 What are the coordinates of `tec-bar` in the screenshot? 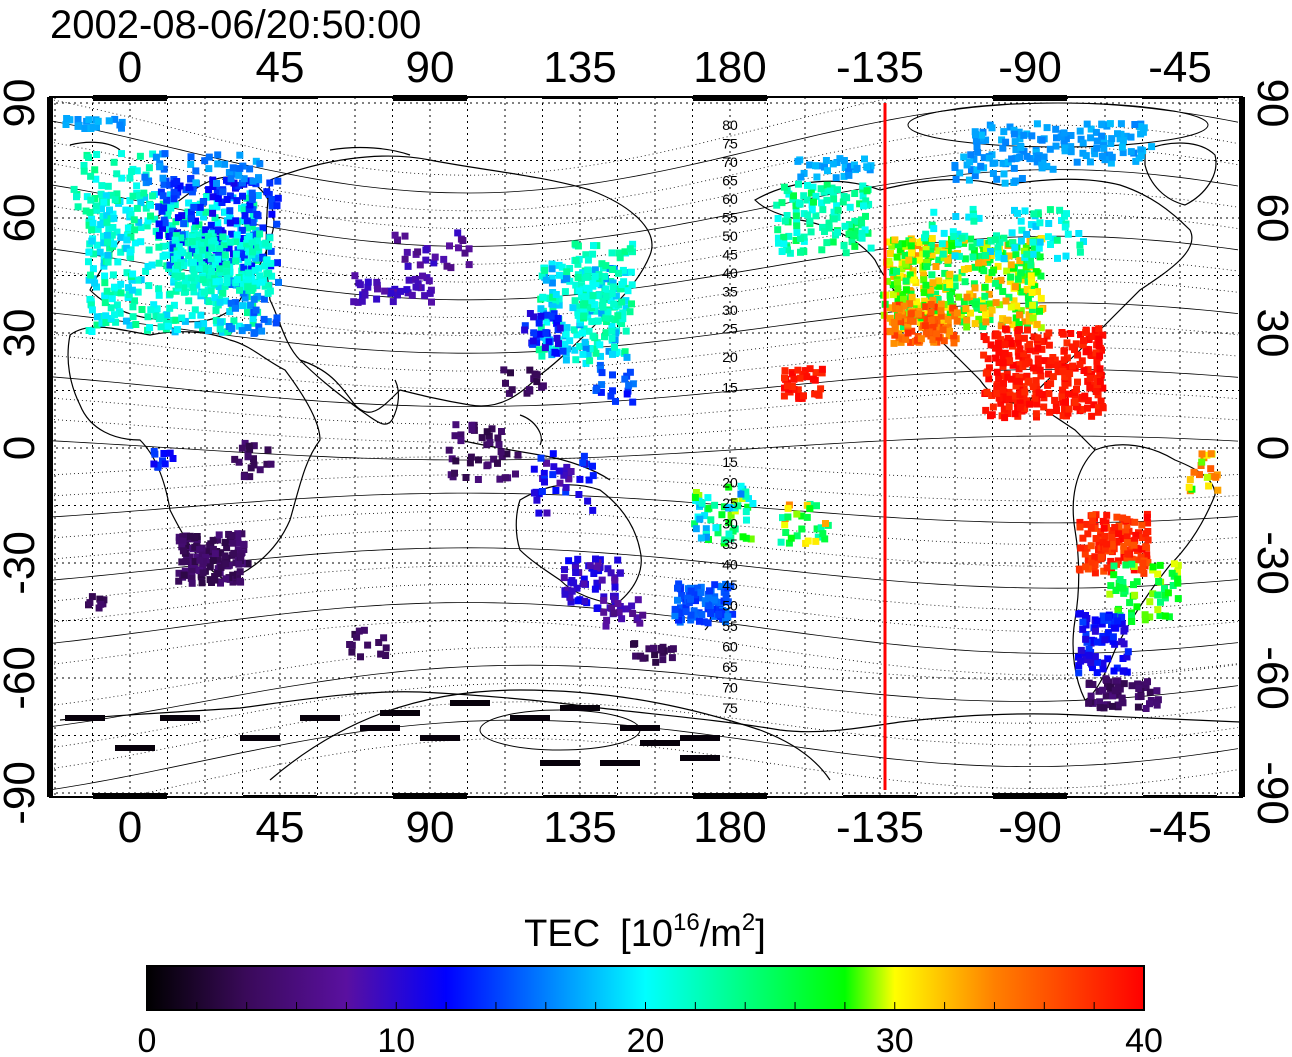 It's located at (320, 718).